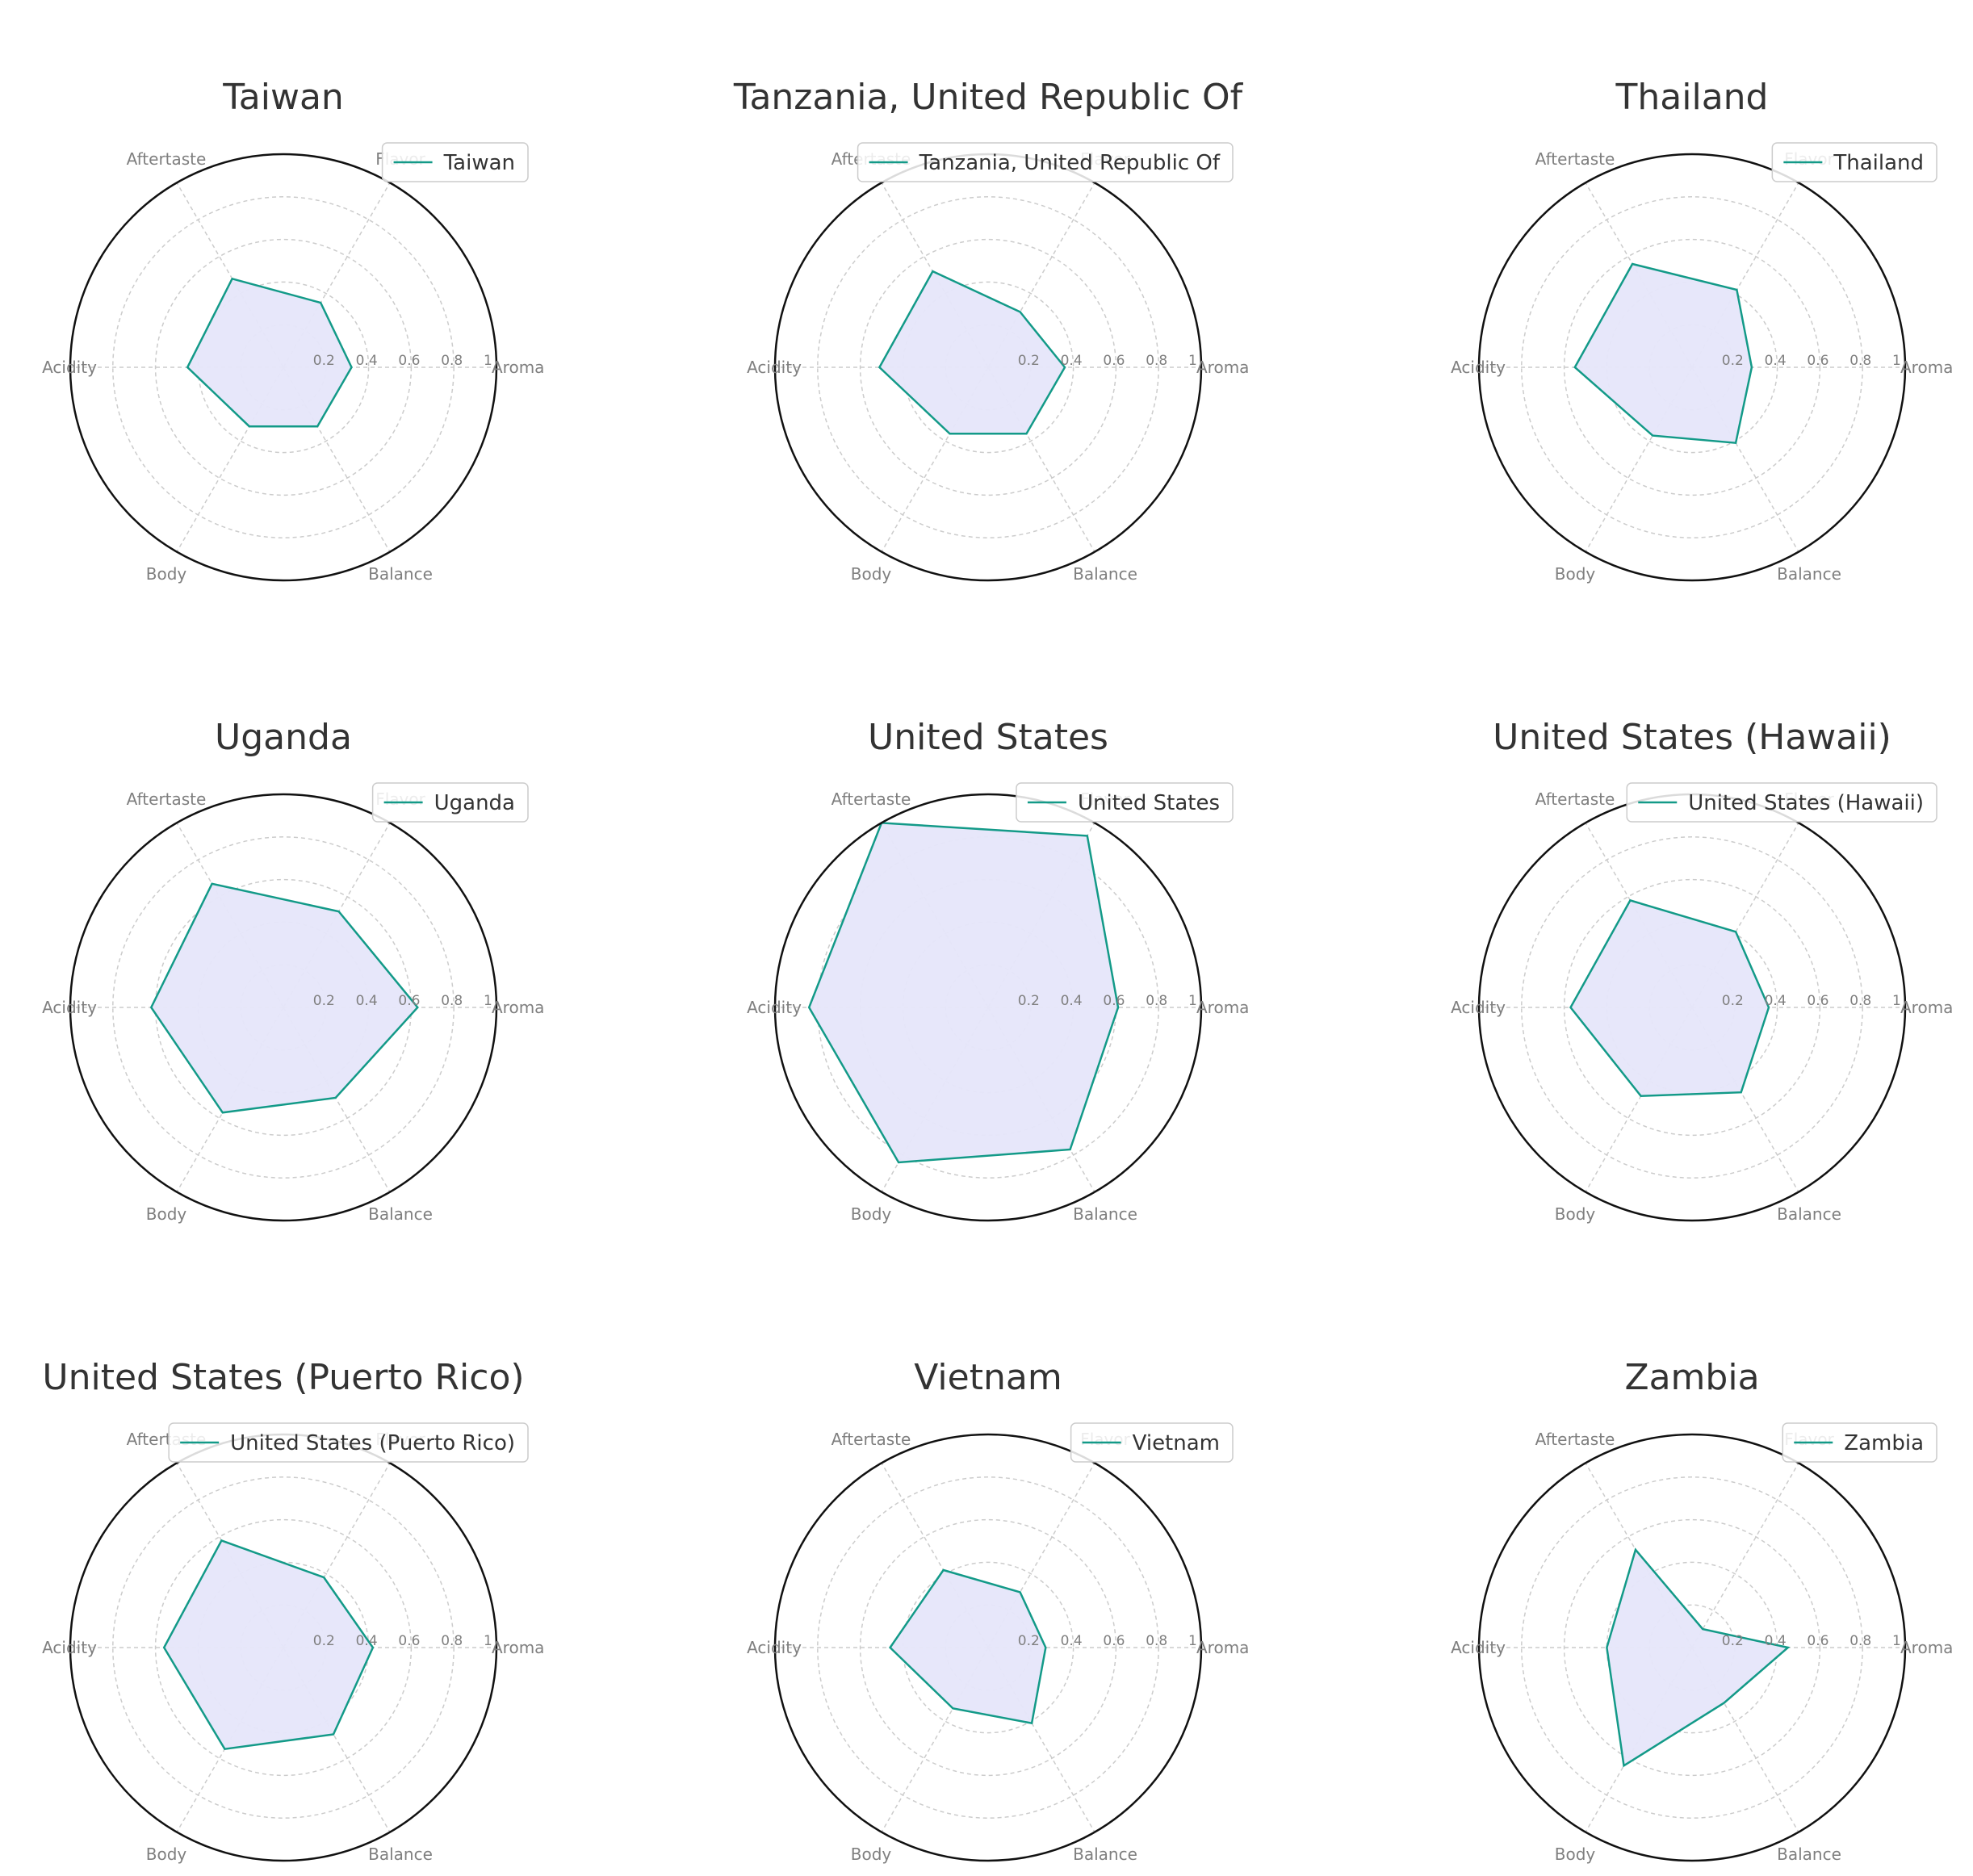 The height and width of the screenshot is (1876, 1973). What do you see at coordinates (283, 97) in the screenshot?
I see `panel-title: Taiwan` at bounding box center [283, 97].